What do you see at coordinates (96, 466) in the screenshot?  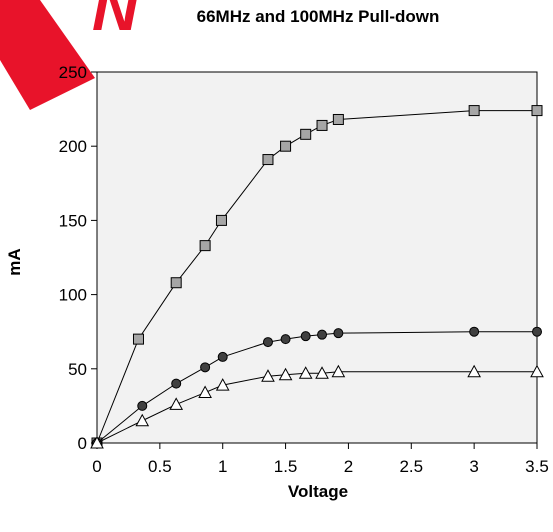 I see `x-tick-label: 0` at bounding box center [96, 466].